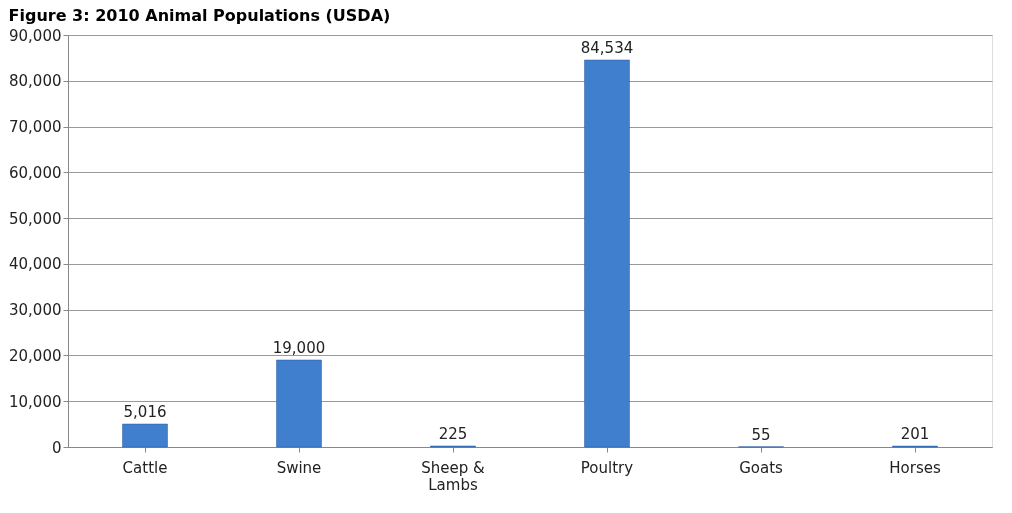 The width and height of the screenshot is (1012, 513). Describe the element at coordinates (761, 467) in the screenshot. I see `x-tick-label: Goats` at that location.